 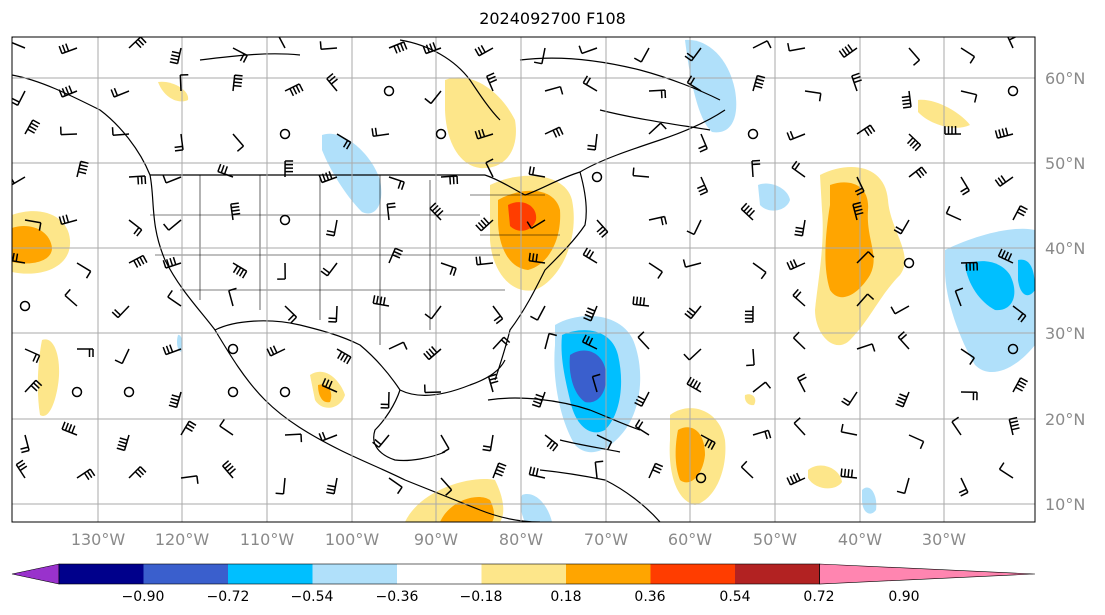 I want to click on colorbar-extend-high, so click(x=927, y=574).